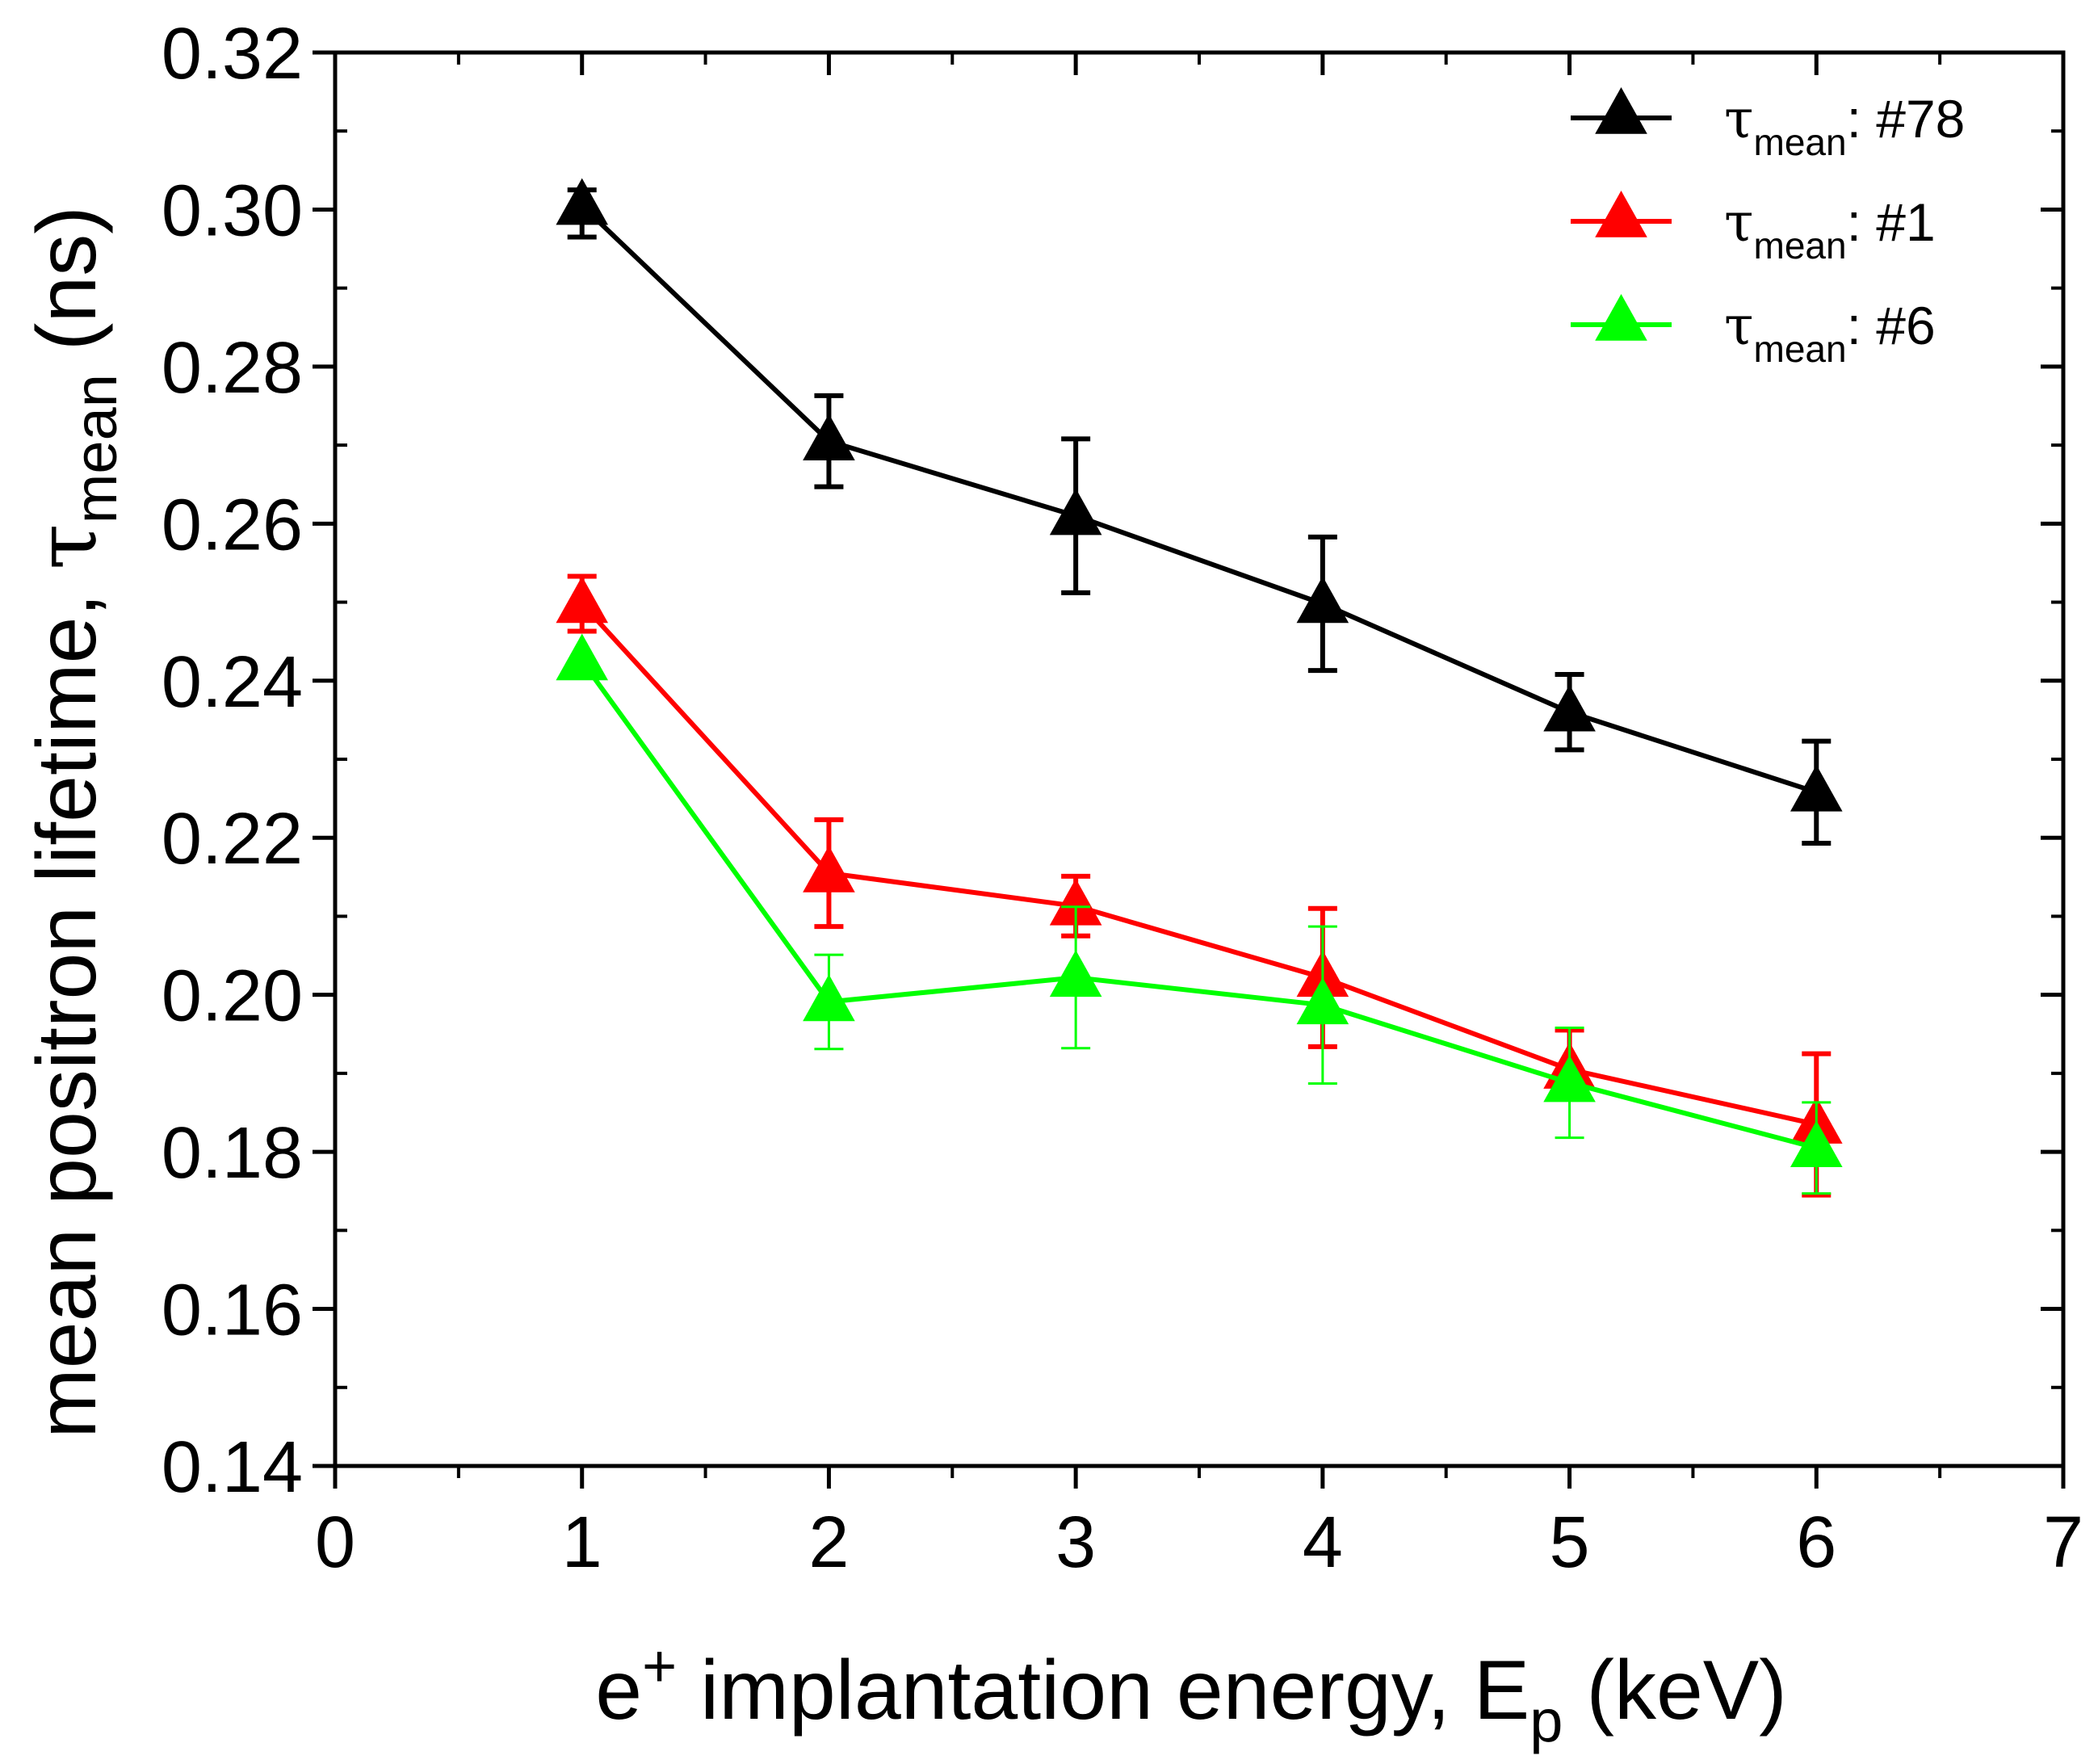 The height and width of the screenshot is (1764, 2098). What do you see at coordinates (73, 822) in the screenshot?
I see `y-axis-title: mean positron lifetime, τmean (ns)` at bounding box center [73, 822].